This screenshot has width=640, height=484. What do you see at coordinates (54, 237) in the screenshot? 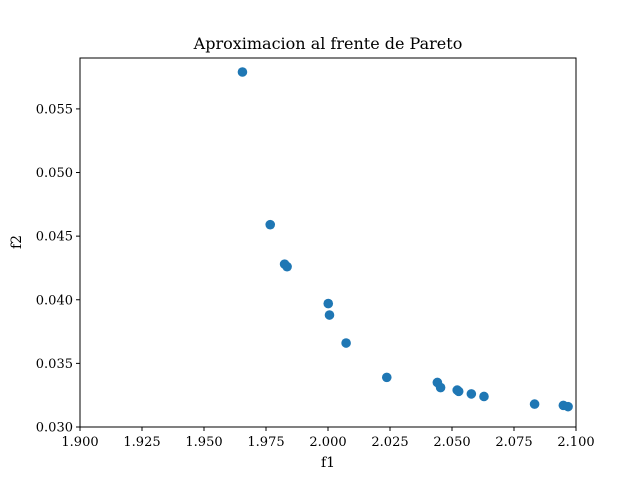
I see `y-tick-label: 0.045` at bounding box center [54, 237].